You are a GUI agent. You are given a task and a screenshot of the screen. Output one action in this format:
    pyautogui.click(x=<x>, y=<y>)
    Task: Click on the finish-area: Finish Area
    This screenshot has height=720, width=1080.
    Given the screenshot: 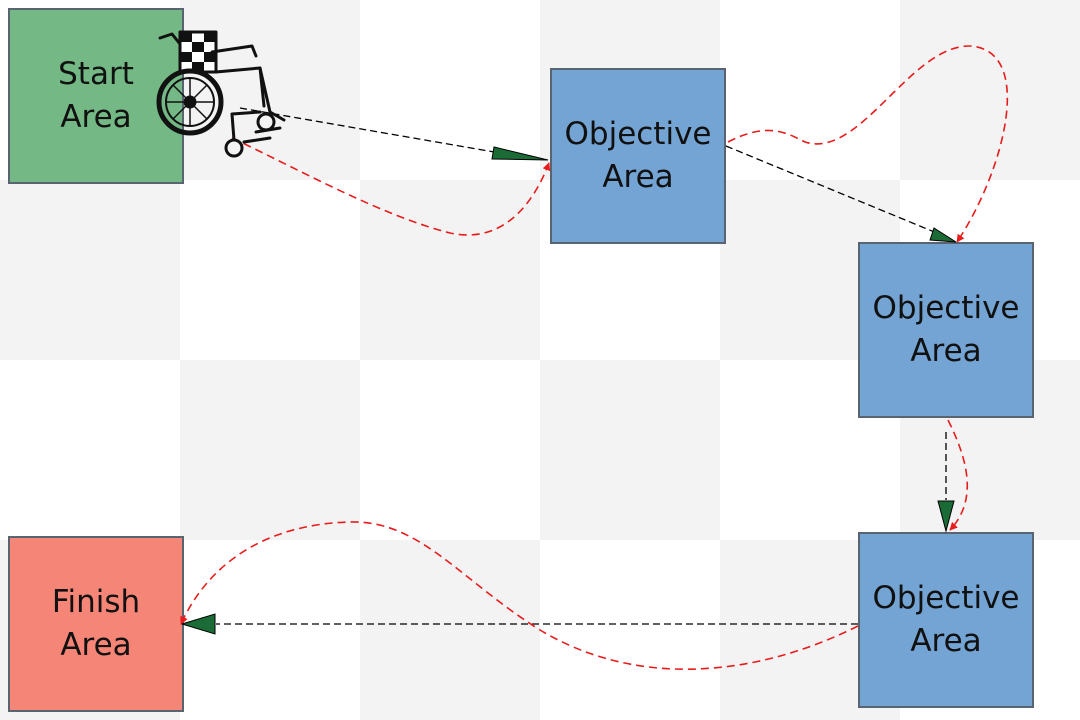 What is the action you would take?
    pyautogui.click(x=96, y=624)
    